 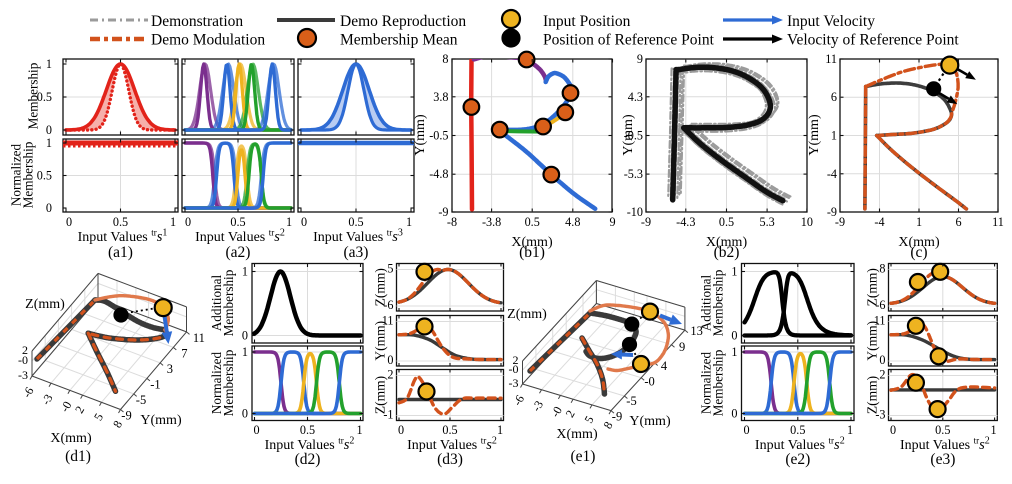 What do you see at coordinates (685, 222) in the screenshot?
I see `svg-text: -4.3` at bounding box center [685, 222].